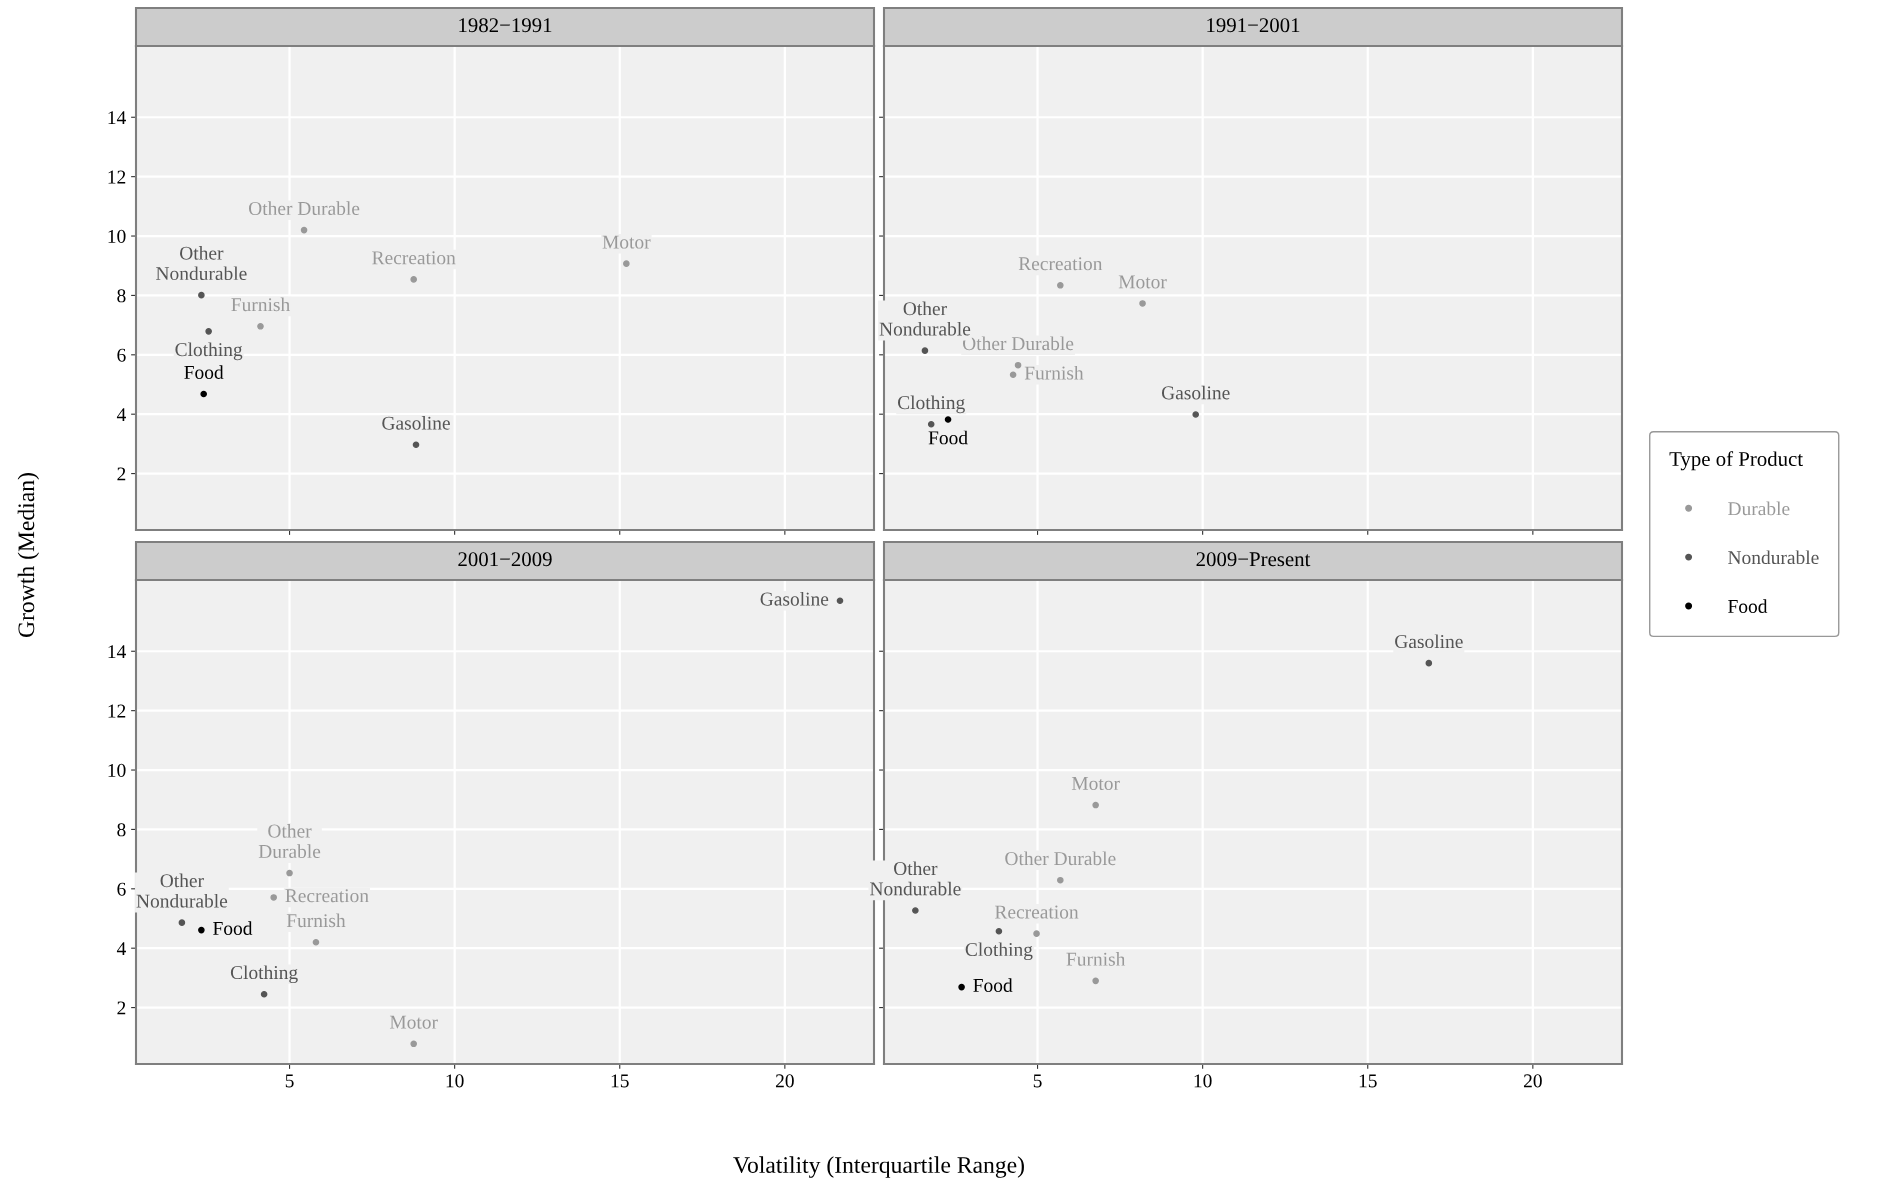 This screenshot has height=1197, width=1892. What do you see at coordinates (878, 1167) in the screenshot?
I see `x-axis-title: Volatility (Interquartile Range)` at bounding box center [878, 1167].